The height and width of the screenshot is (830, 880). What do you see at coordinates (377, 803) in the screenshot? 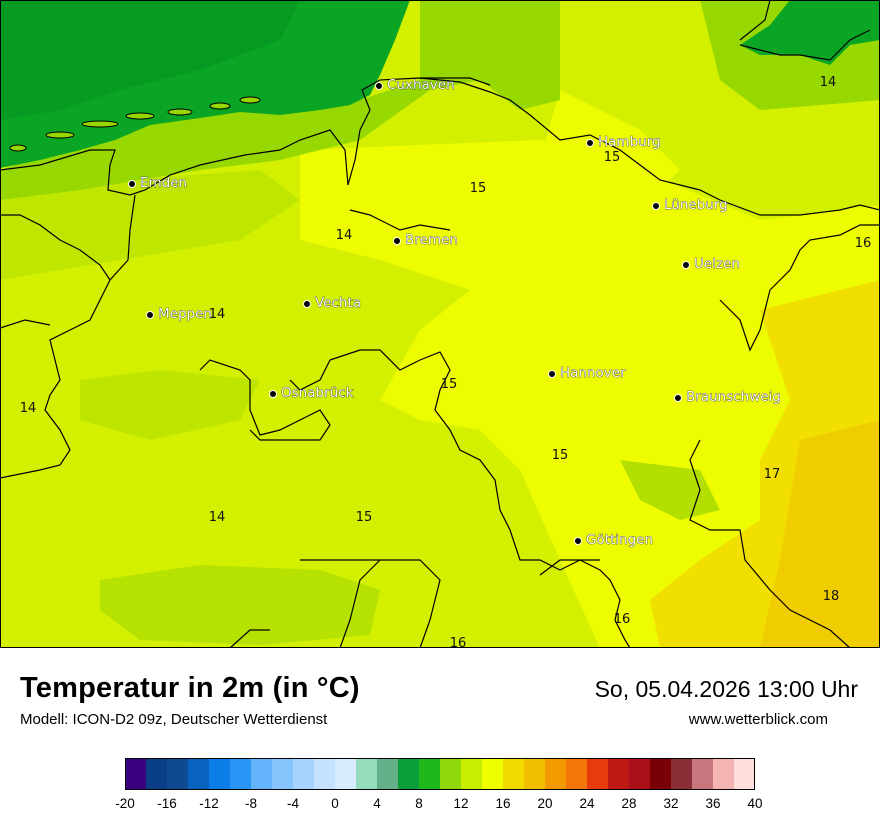
I see `color-scale-tick-label: 4` at bounding box center [377, 803].